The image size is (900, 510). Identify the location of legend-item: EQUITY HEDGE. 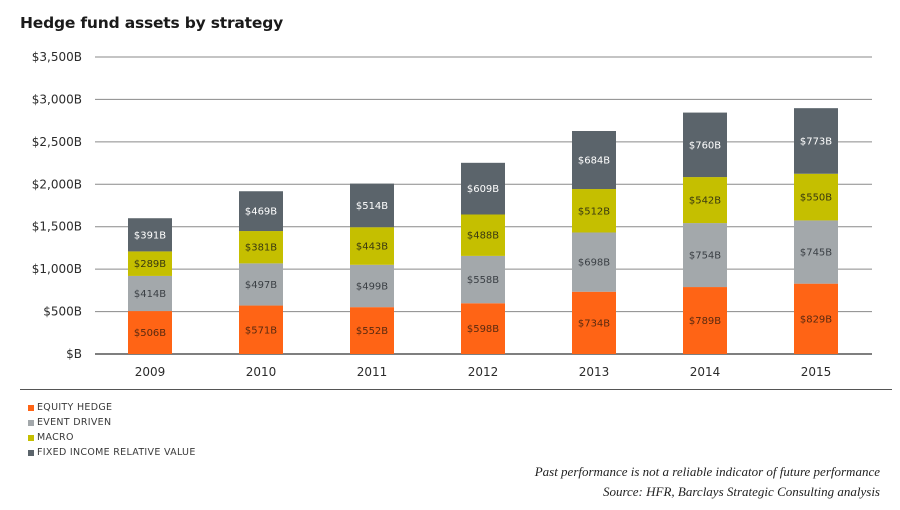
(112, 407).